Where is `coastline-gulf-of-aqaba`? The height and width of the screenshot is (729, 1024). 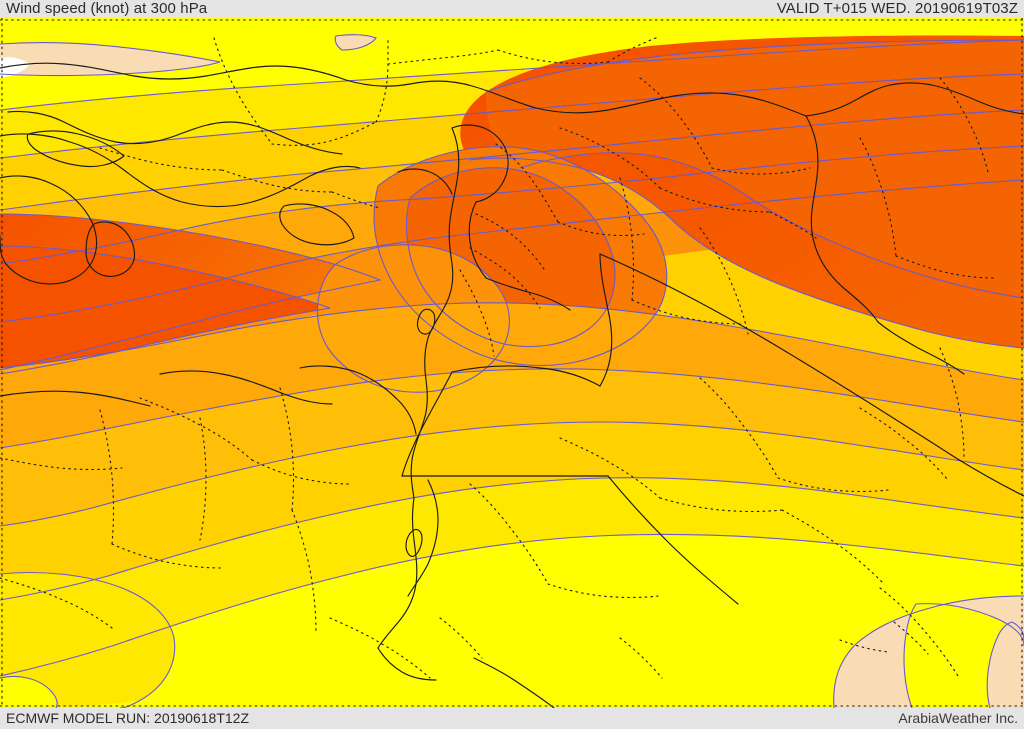 coastline-gulf-of-aqaba is located at coordinates (423, 538).